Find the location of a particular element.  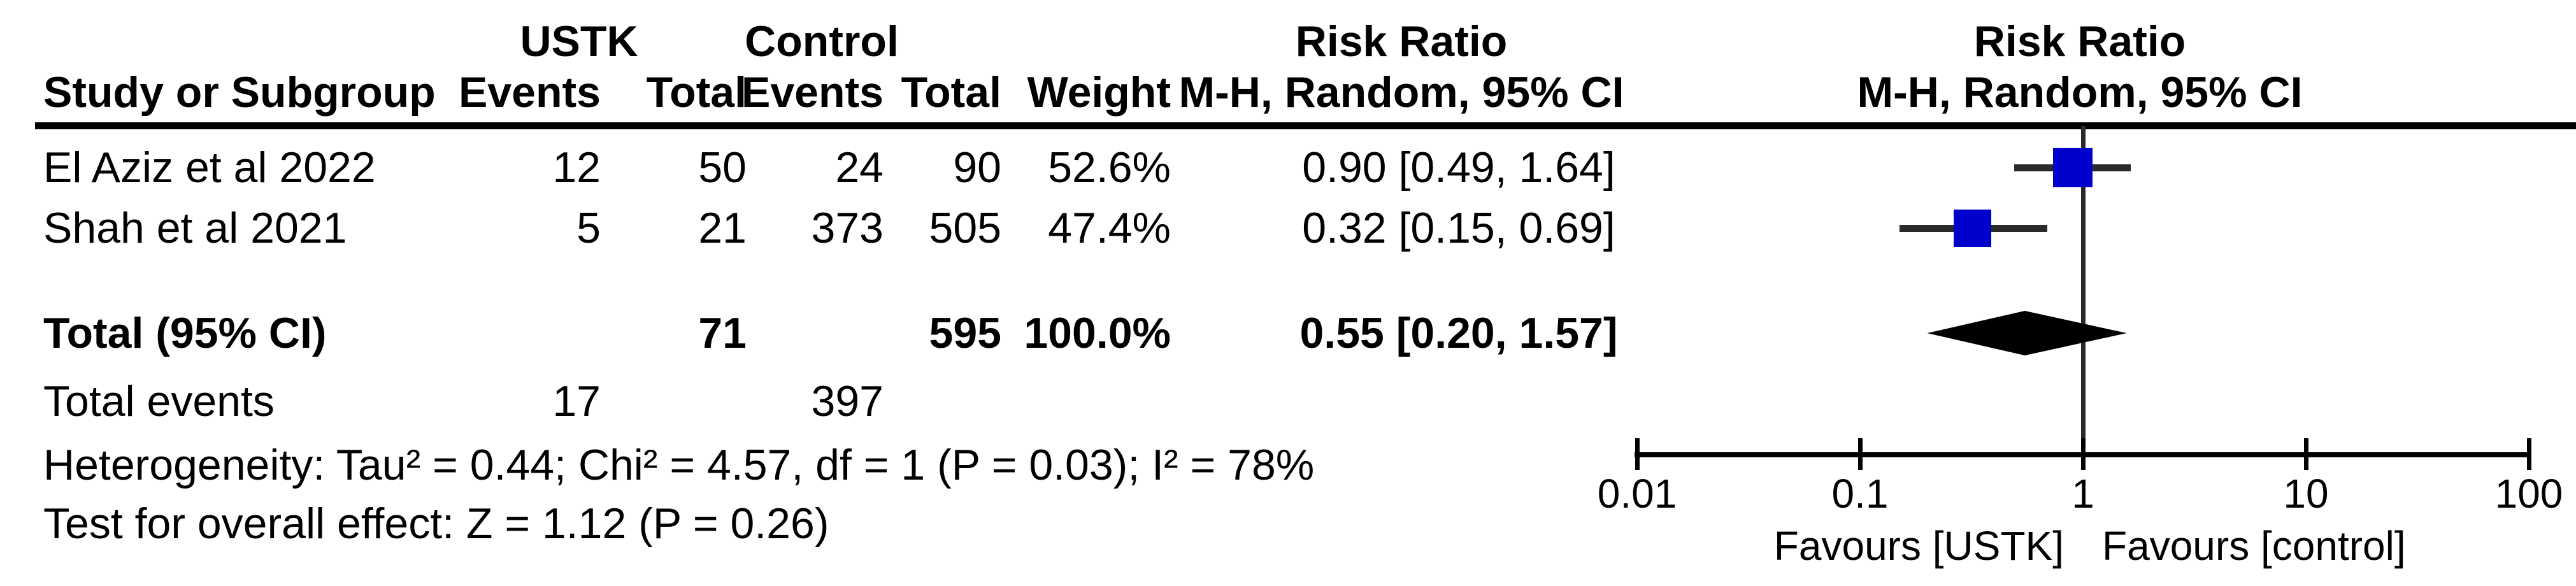

study-name: El Aziz et al 2022 is located at coordinates (210, 167).